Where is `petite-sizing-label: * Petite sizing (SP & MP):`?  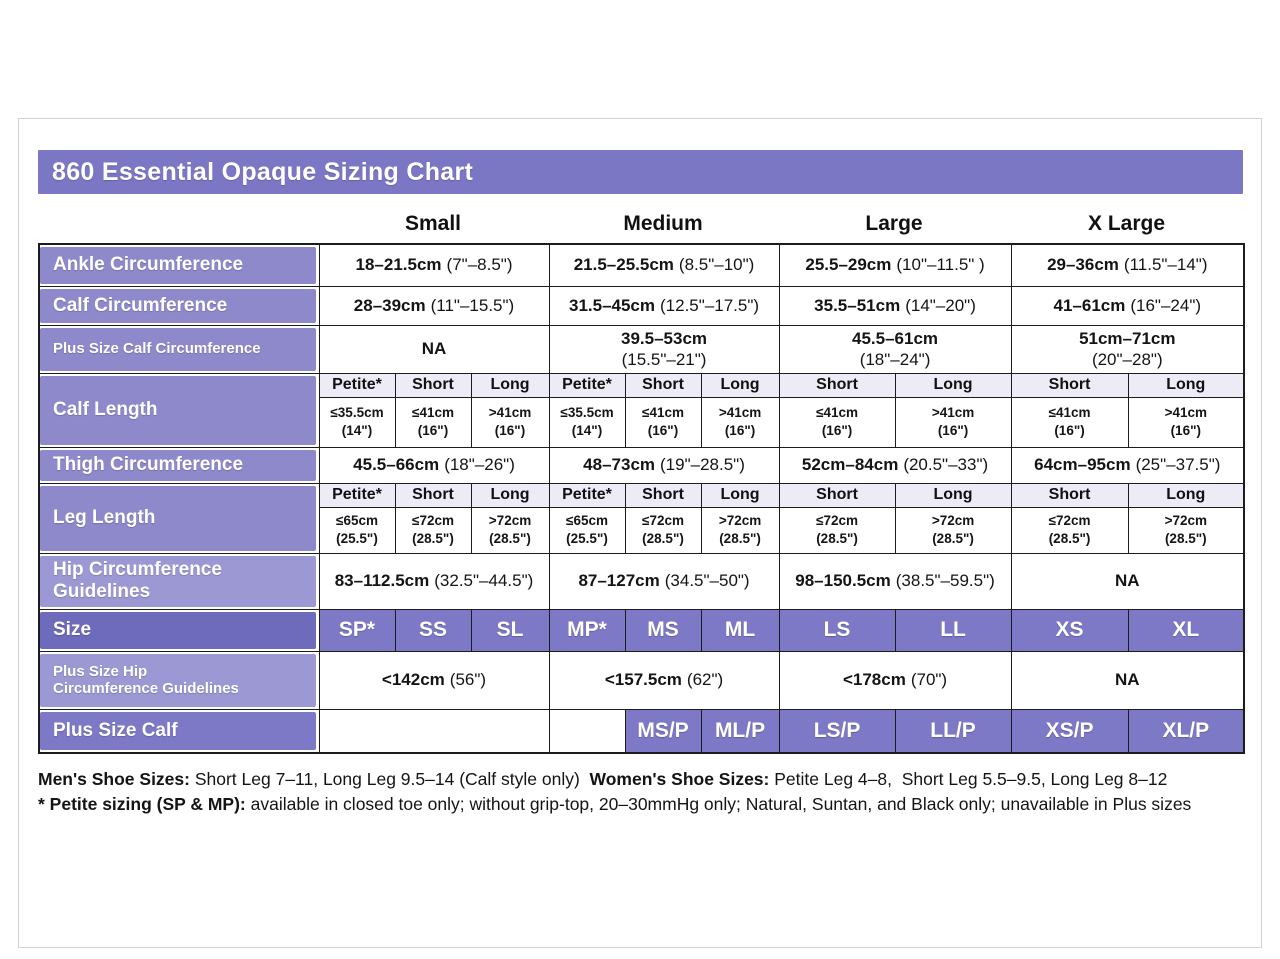 petite-sizing-label: * Petite sizing (SP & MP): is located at coordinates (142, 804).